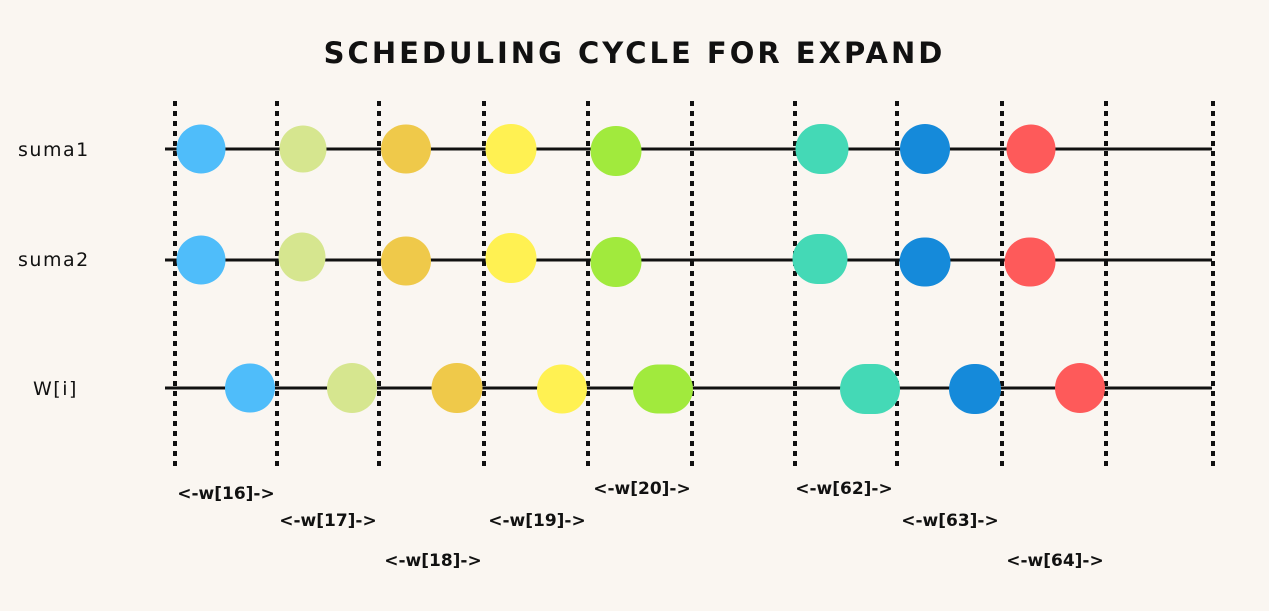  What do you see at coordinates (433, 561) in the screenshot?
I see `interval-label: <-w[18]->` at bounding box center [433, 561].